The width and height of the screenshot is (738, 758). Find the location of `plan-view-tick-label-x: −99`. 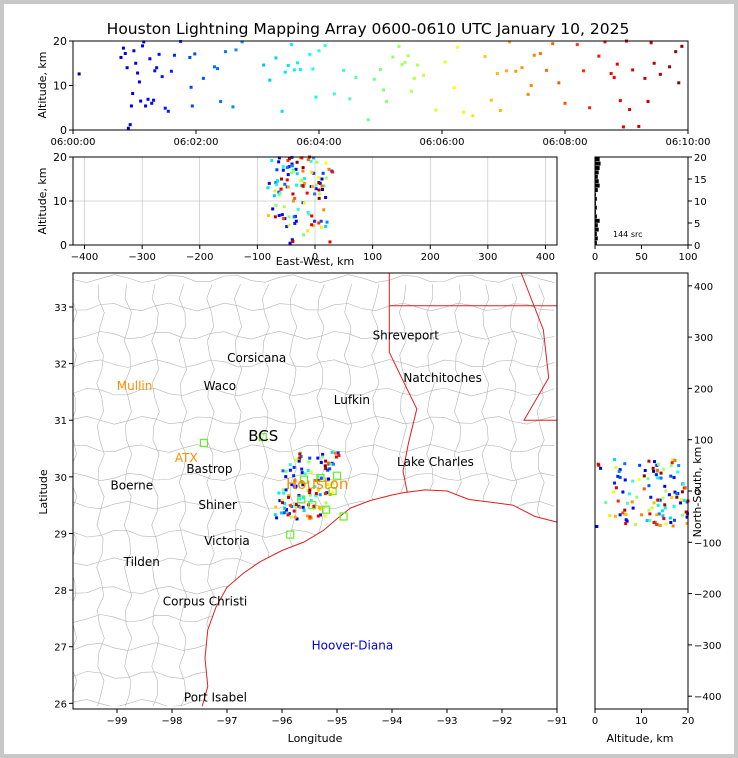

plan-view-tick-label-x: −99 is located at coordinates (116, 721).